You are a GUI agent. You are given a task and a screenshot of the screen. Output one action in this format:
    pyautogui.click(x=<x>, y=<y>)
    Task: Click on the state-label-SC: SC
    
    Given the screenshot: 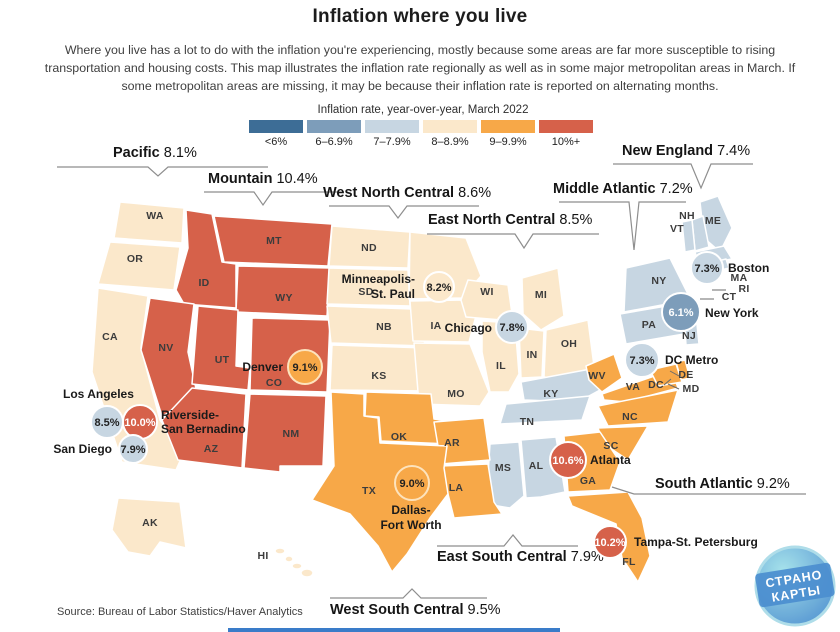 What is the action you would take?
    pyautogui.click(x=610, y=446)
    